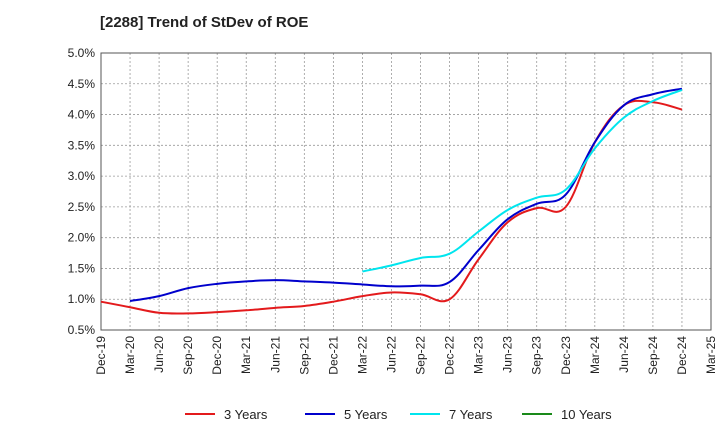 Image resolution: width=720 pixels, height=440 pixels. Describe the element at coordinates (508, 354) in the screenshot. I see `x-tick-label: Jun-23` at that location.